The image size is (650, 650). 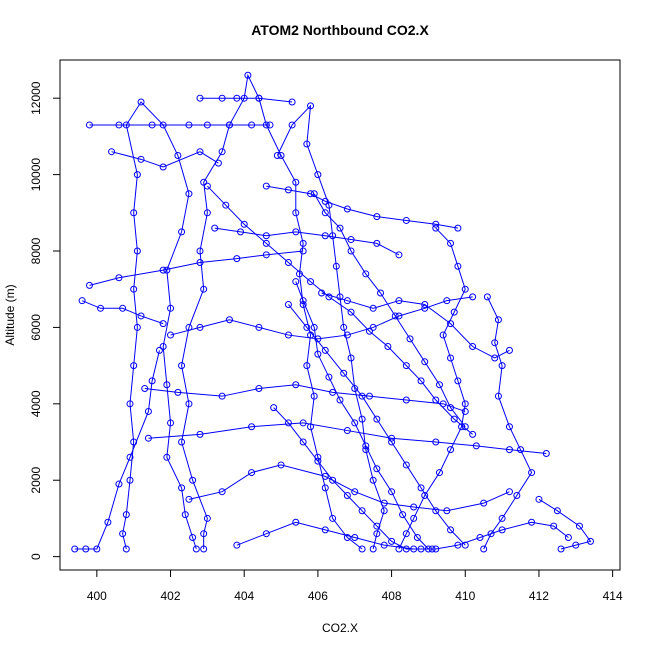 I want to click on x-tick-label: 404, so click(x=244, y=596).